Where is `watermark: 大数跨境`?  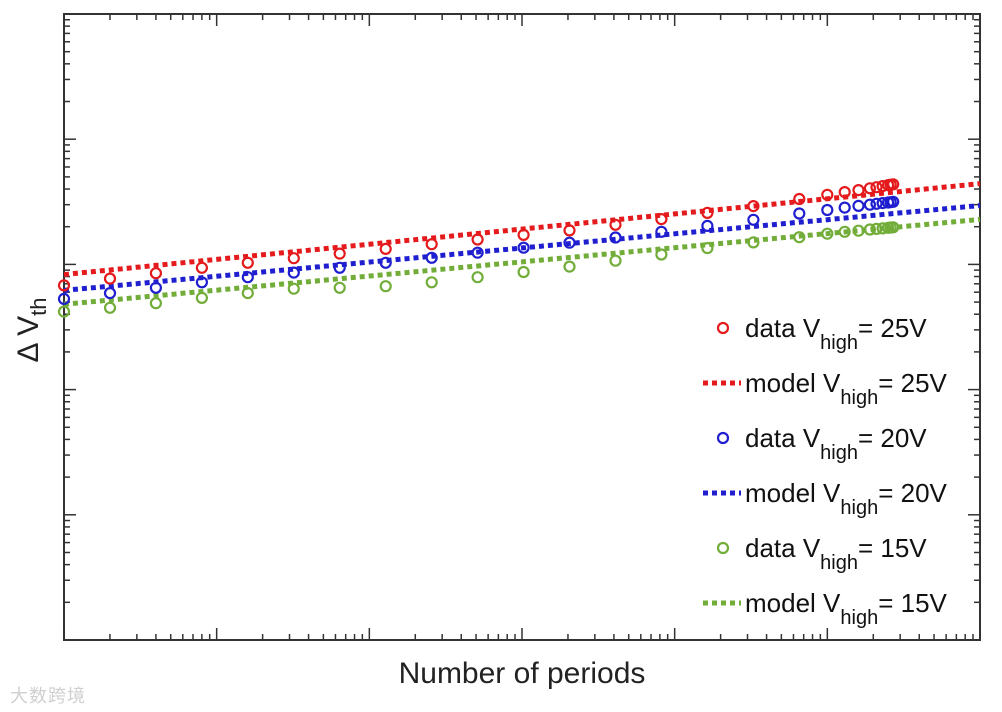 watermark: 大数跨境 is located at coordinates (48, 696).